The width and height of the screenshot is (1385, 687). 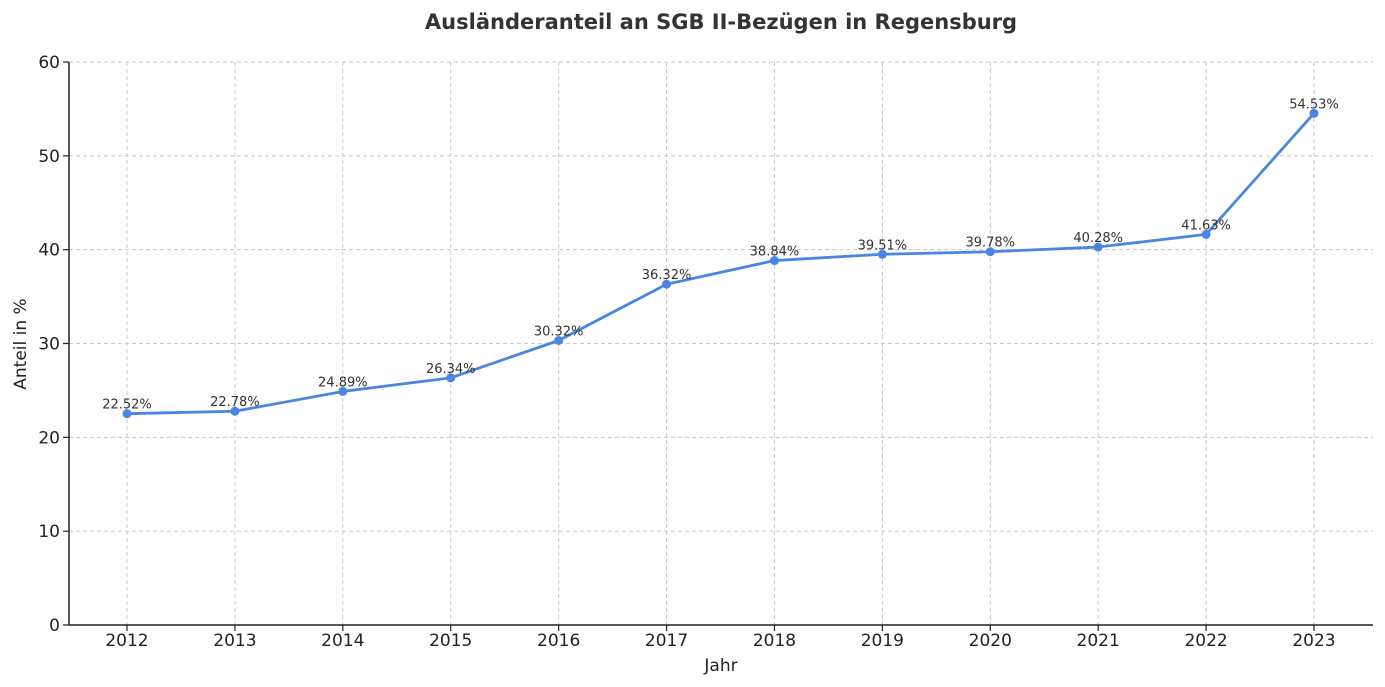 What do you see at coordinates (1098, 641) in the screenshot?
I see `x-tick-label: 2021` at bounding box center [1098, 641].